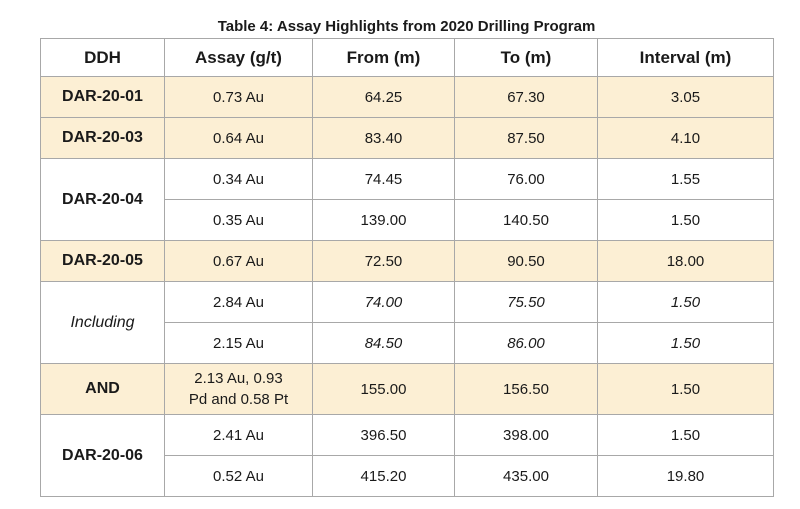 The image size is (800, 509). Describe the element at coordinates (526, 389) in the screenshot. I see `to-cell: 156.50` at that location.